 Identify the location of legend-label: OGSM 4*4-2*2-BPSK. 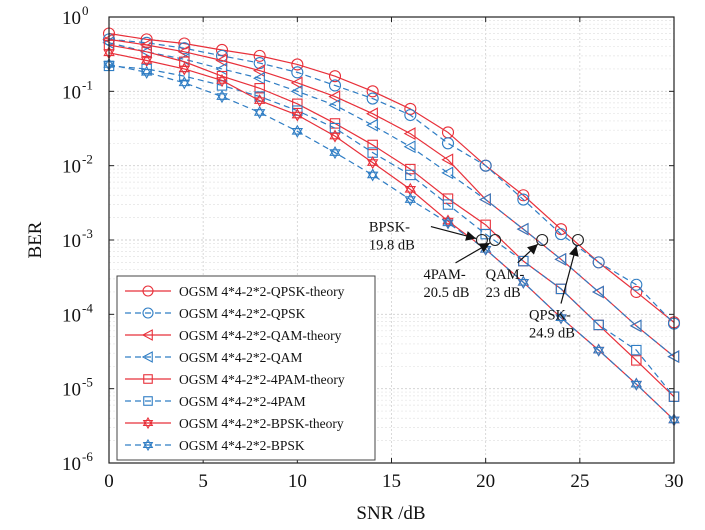
(242, 445).